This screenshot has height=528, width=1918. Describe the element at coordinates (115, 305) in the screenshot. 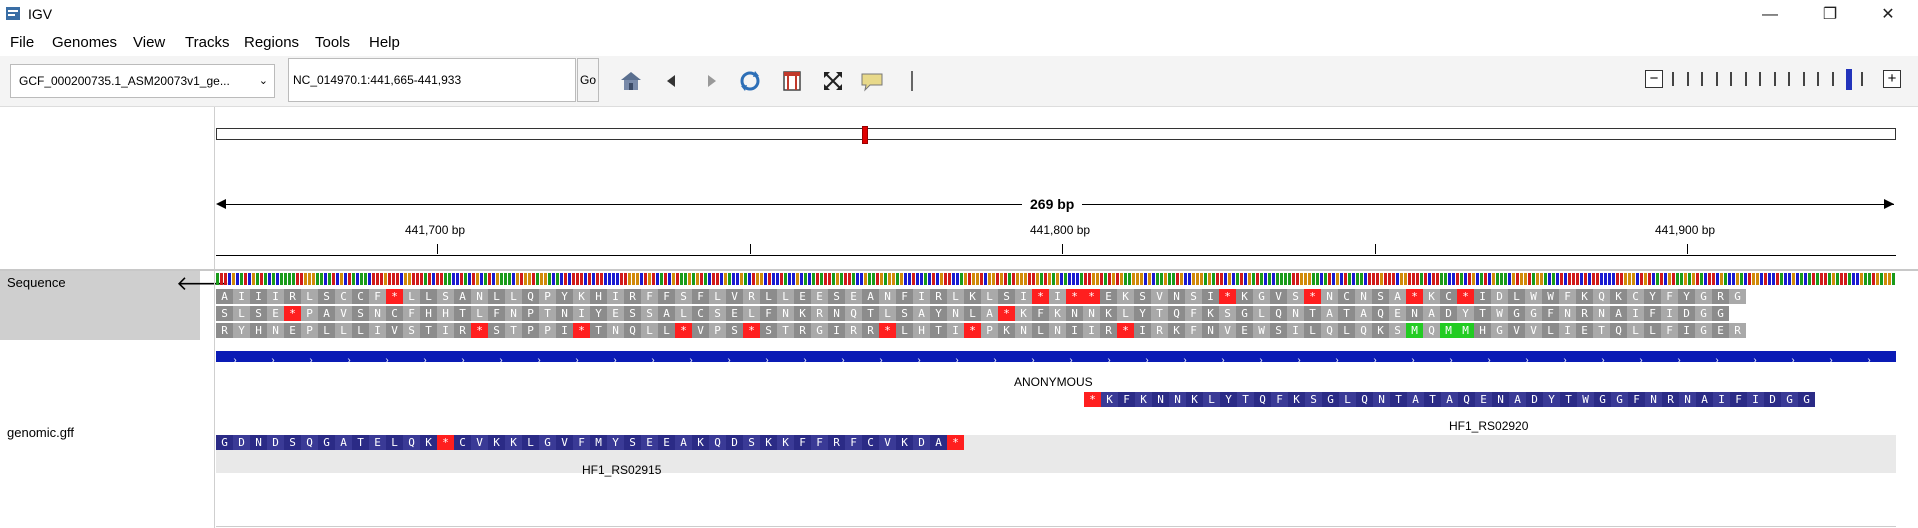

I see `sequence-track-header: Sequence 🡐` at that location.